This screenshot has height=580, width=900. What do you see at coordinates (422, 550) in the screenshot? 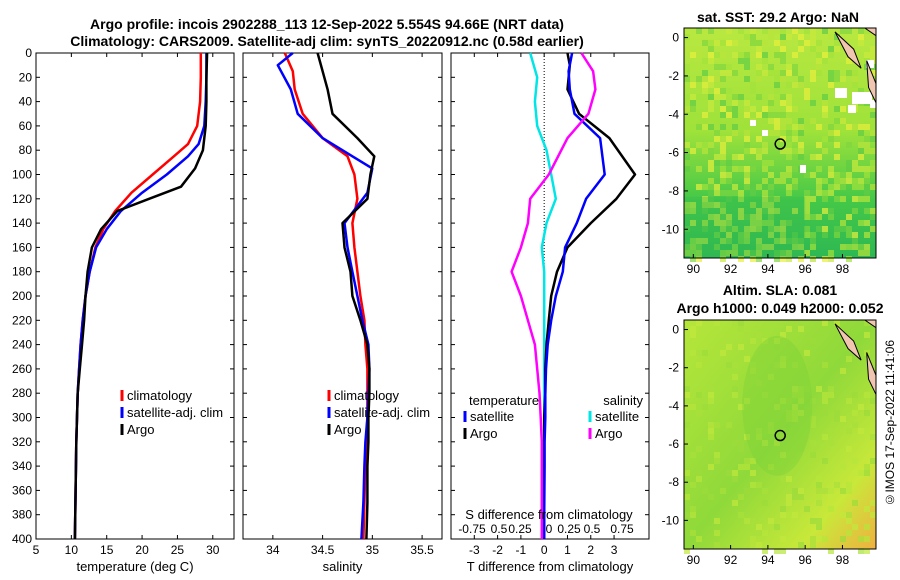
I see `salinity-xtick-label: 35.5` at bounding box center [422, 550].